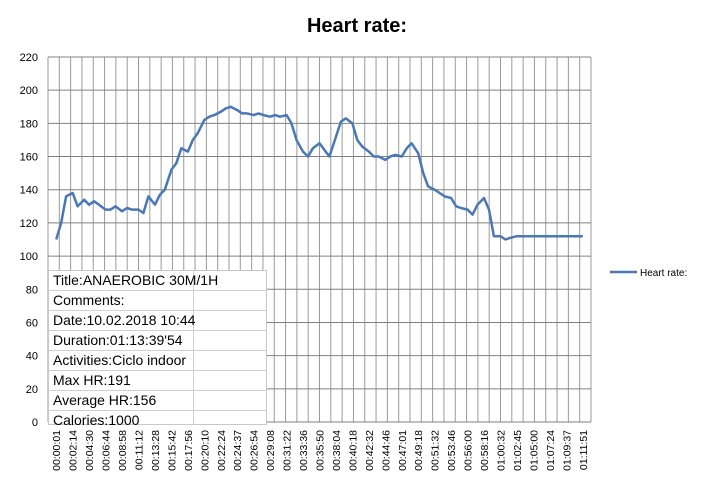 The width and height of the screenshot is (714, 503). What do you see at coordinates (29, 257) in the screenshot?
I see `y-tick-label: 100` at bounding box center [29, 257].